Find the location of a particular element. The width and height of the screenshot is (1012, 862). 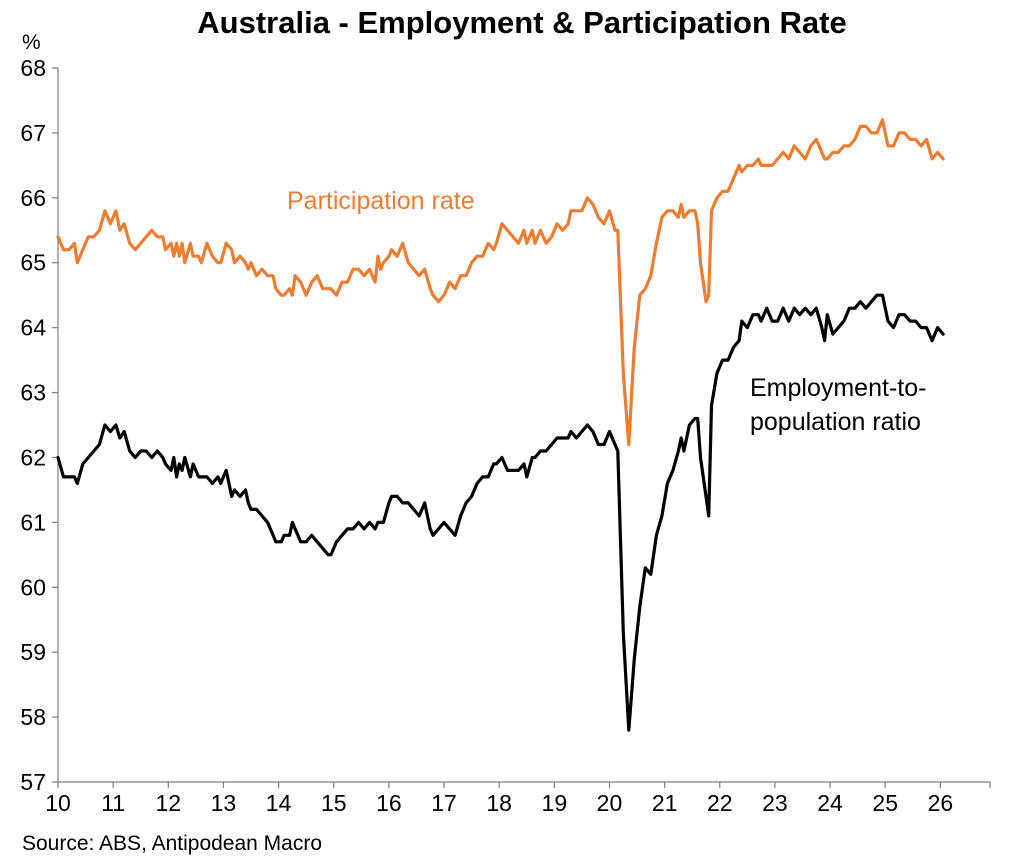

x-tick-label: 23 is located at coordinates (775, 803).